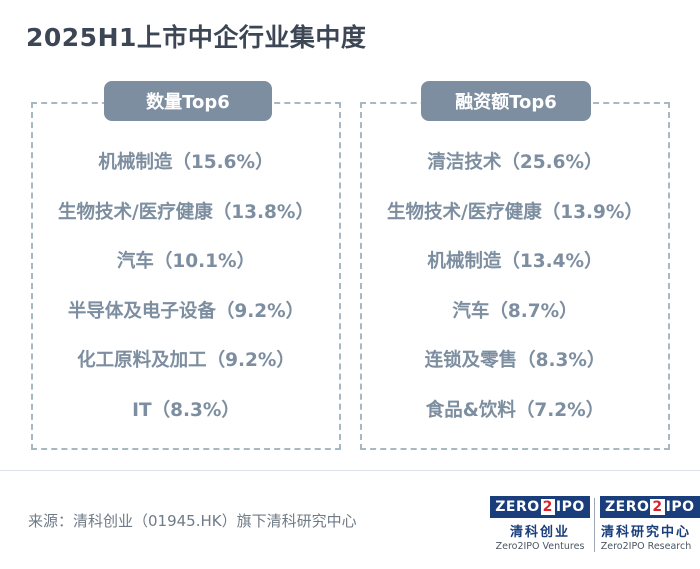  What do you see at coordinates (506, 101) in the screenshot?
I see `financing-top6-header: 融资额Top6` at bounding box center [506, 101].